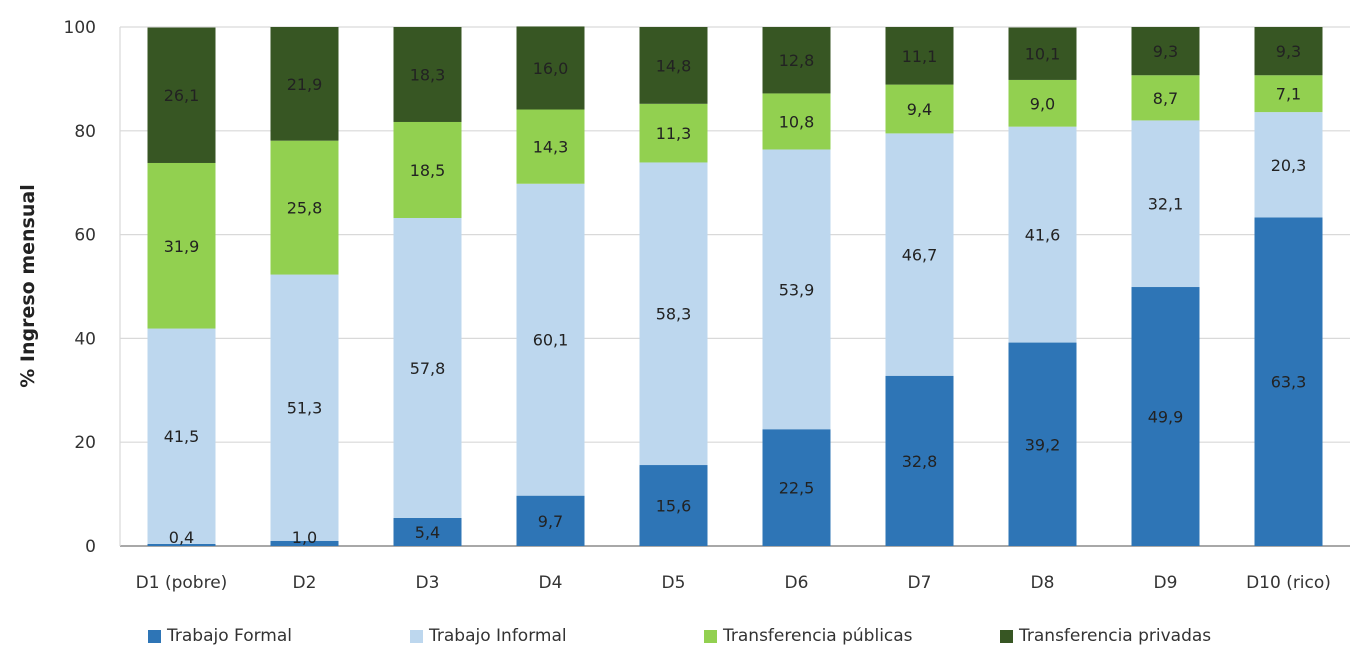 This screenshot has height=662, width=1356. I want to click on data-label: 39,2, so click(1043, 444).